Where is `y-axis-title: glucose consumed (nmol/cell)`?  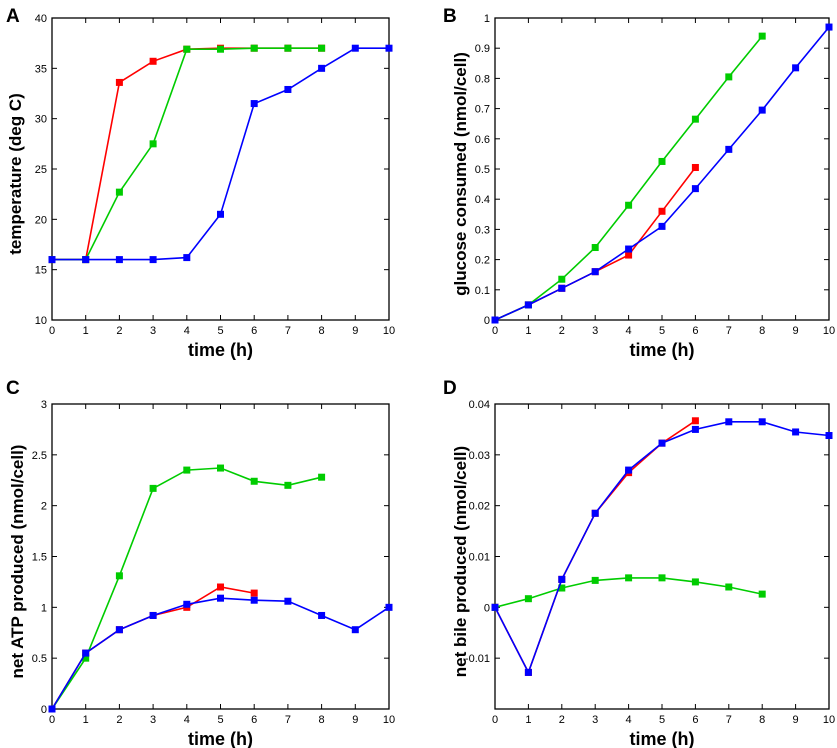 y-axis-title: glucose consumed (nmol/cell) is located at coordinates (460, 174).